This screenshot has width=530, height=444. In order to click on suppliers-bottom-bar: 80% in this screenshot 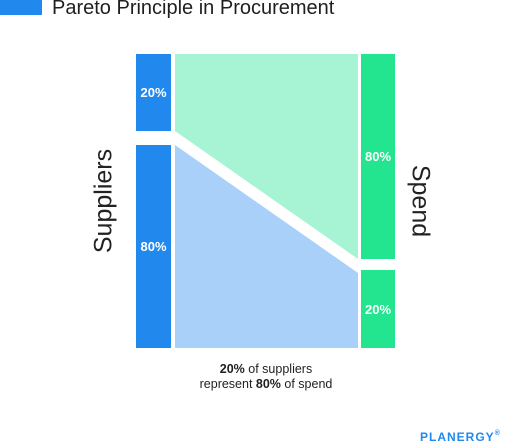, I will do `click(153, 246)`.